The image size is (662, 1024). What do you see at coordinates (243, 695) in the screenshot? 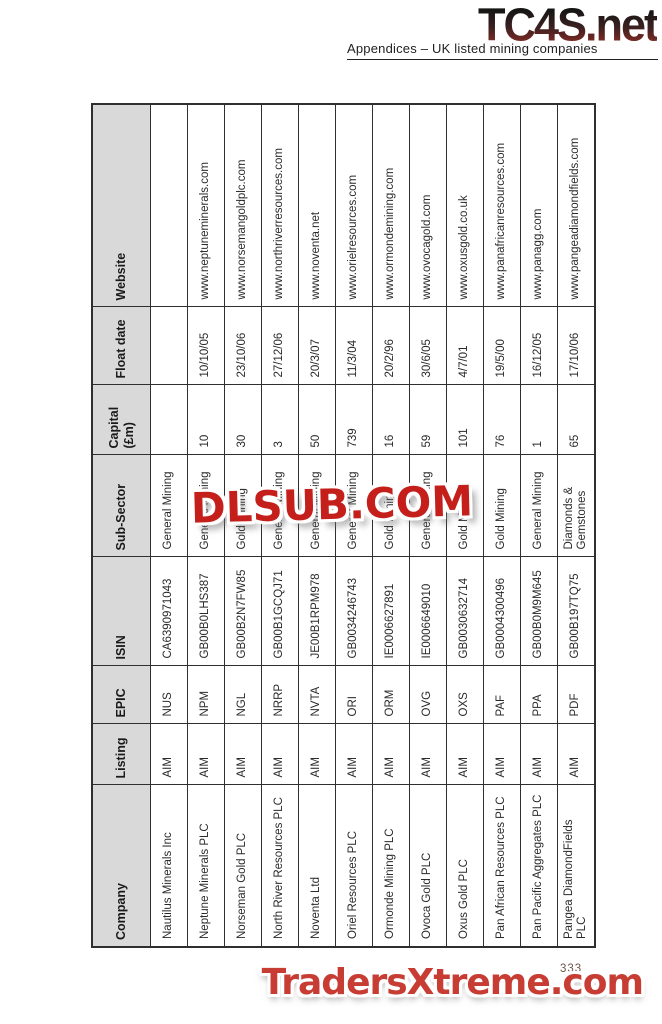
I see `cell-epic: NGL` at bounding box center [243, 695].